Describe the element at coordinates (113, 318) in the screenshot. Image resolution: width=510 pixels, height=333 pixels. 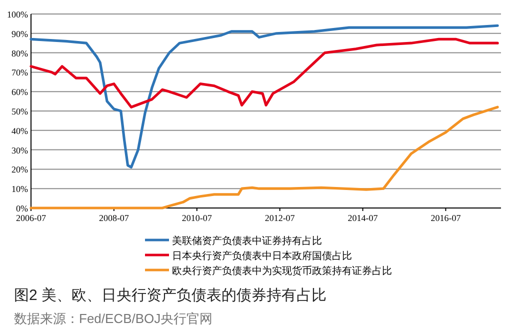
I see `source-note: 数据来源：Fed/ECB/BOJ央行官网` at that location.